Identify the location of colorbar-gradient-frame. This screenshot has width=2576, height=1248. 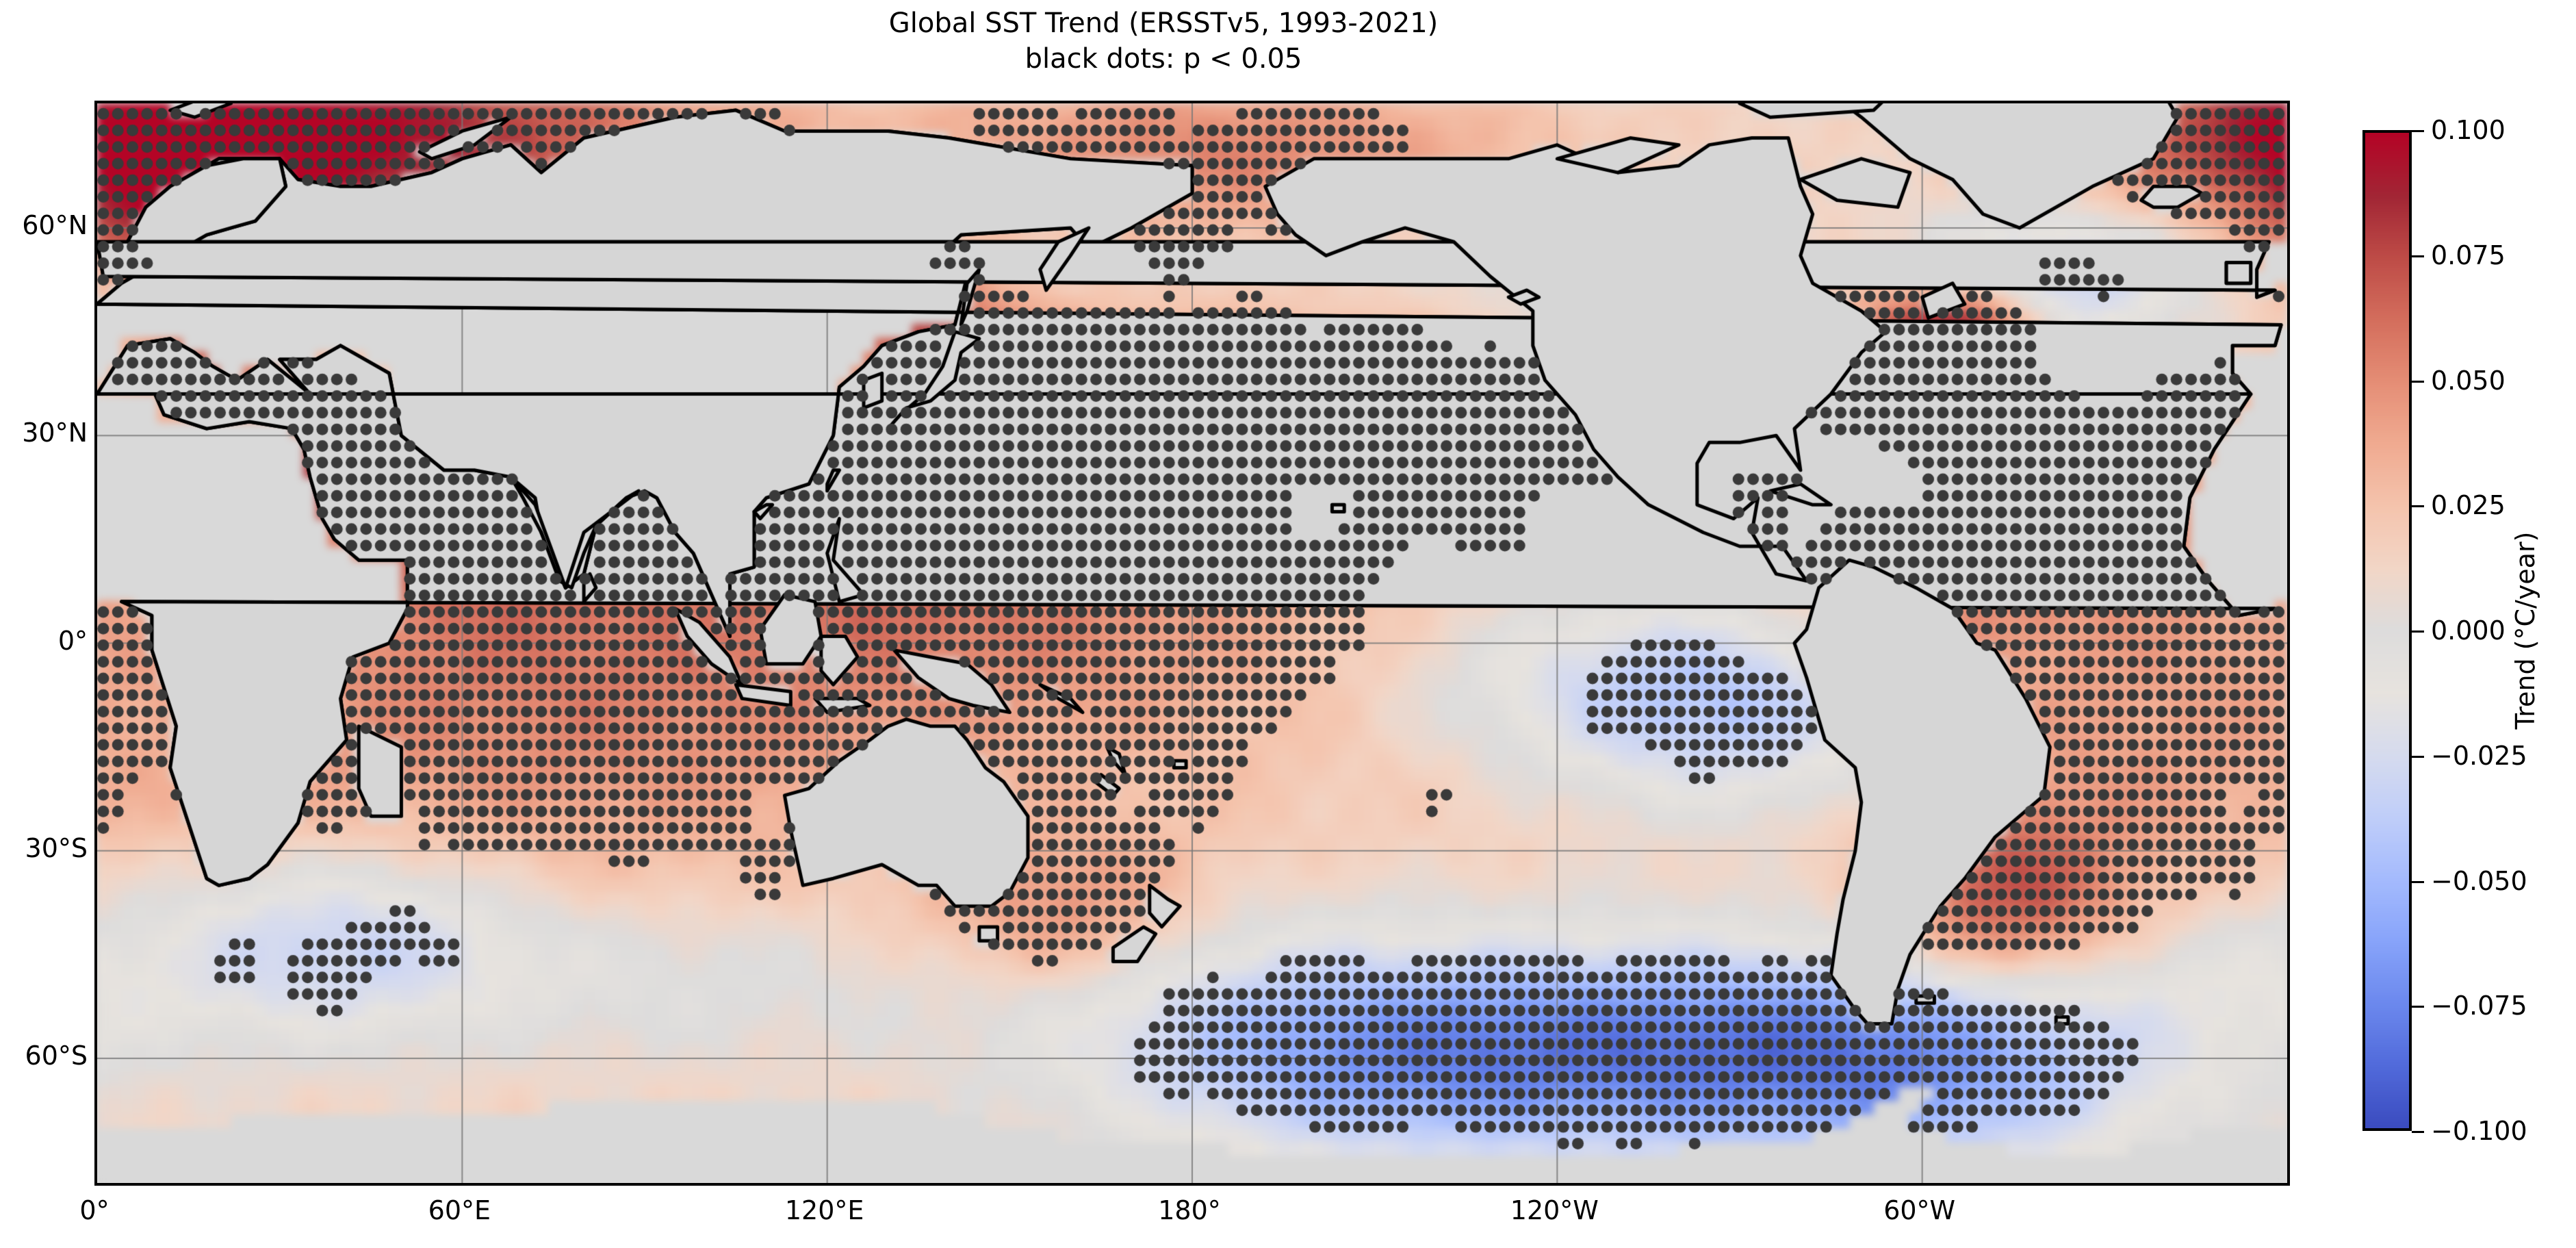
(2387, 630).